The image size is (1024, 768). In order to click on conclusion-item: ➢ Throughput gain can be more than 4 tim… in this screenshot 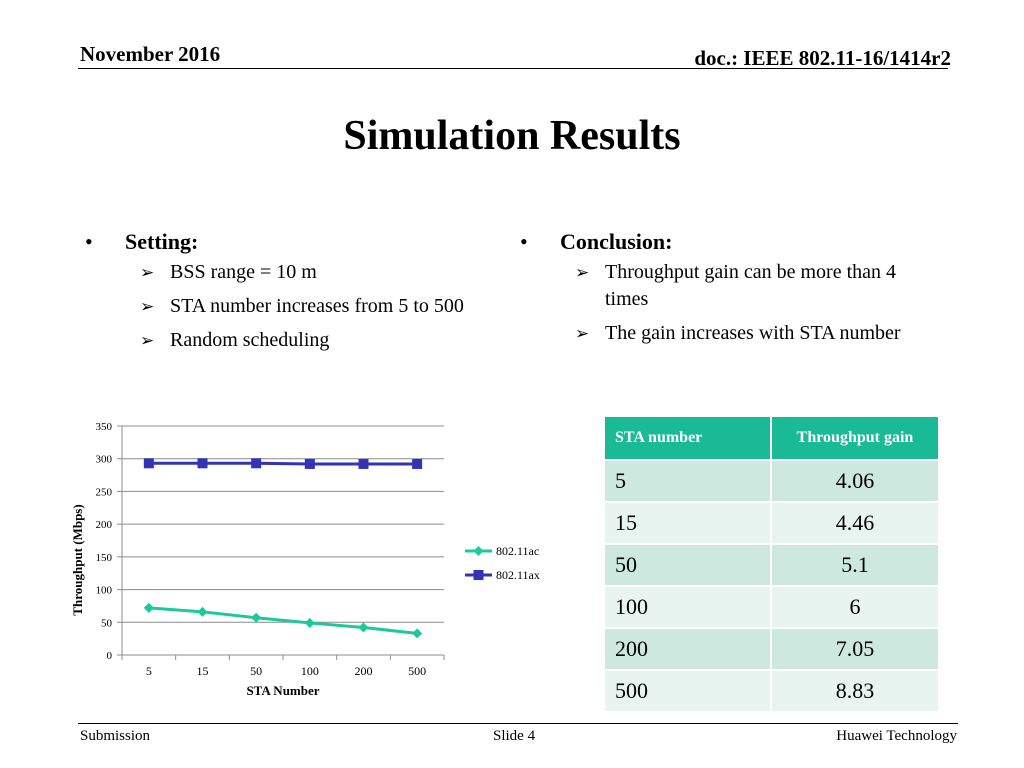, I will do `click(730, 286)`.